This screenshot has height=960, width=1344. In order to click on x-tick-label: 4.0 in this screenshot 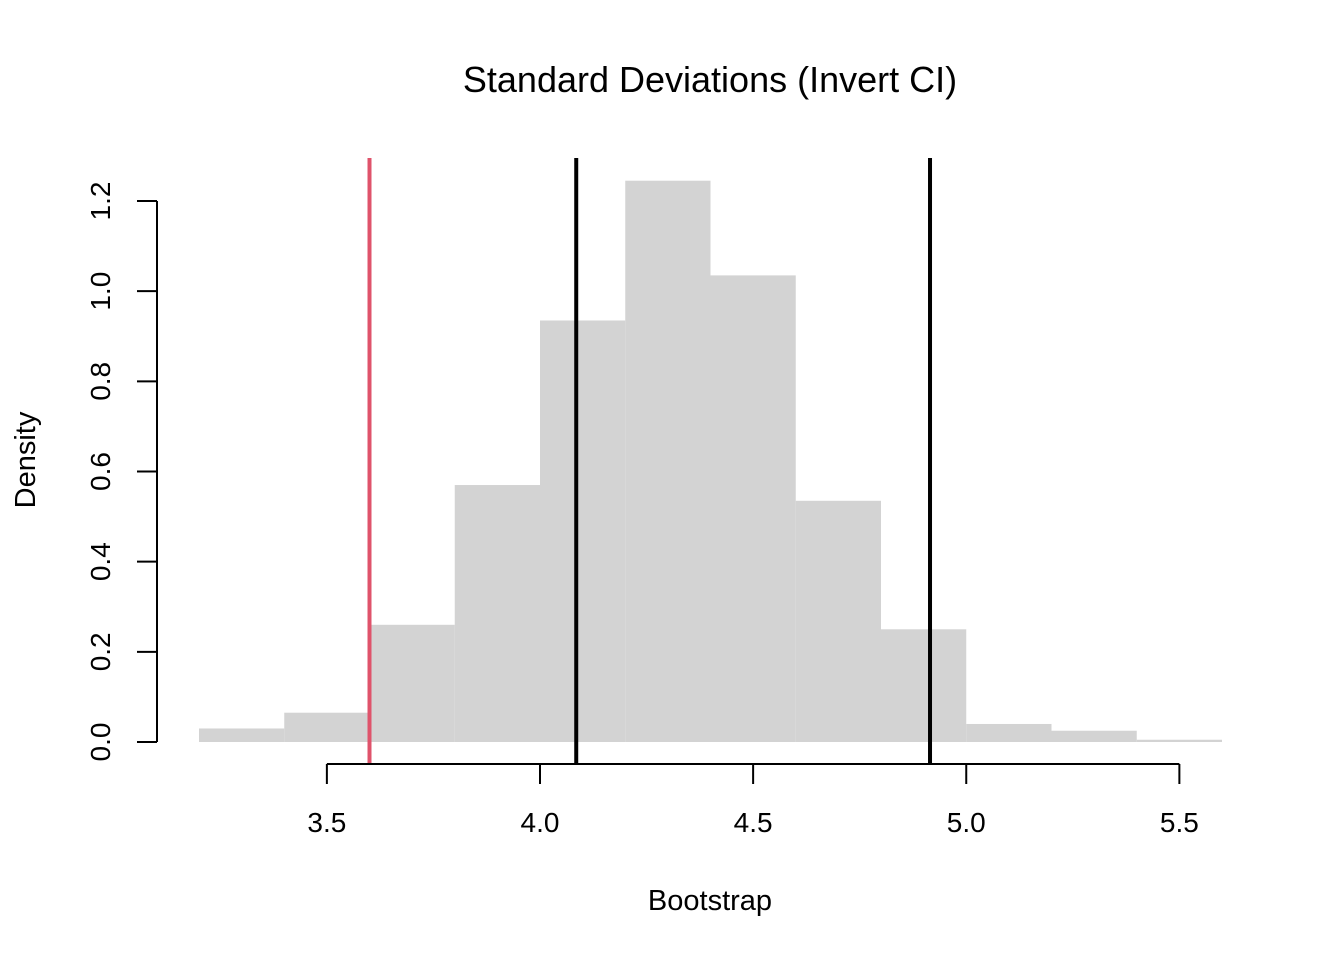, I will do `click(540, 822)`.